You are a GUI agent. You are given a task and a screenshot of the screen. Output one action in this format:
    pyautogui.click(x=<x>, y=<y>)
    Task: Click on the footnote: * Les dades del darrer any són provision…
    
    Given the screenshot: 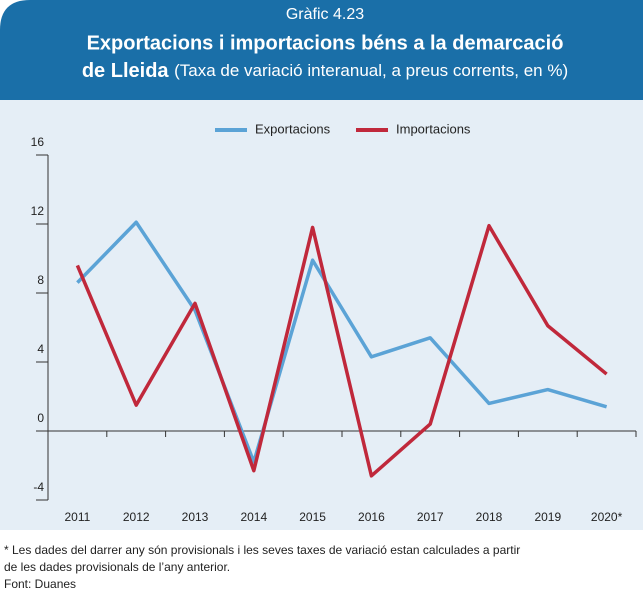 What is the action you would take?
    pyautogui.click(x=262, y=550)
    